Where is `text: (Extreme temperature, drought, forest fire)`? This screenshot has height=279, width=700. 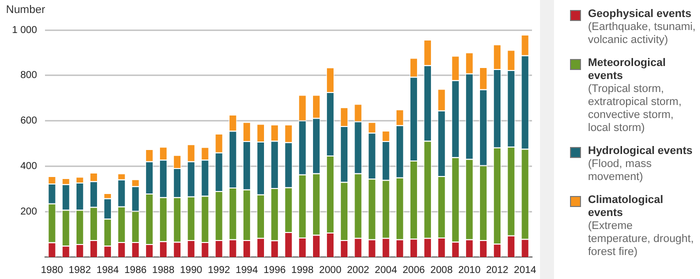 text: (Extreme temperature, drought, forest fire) is located at coordinates (641, 239).